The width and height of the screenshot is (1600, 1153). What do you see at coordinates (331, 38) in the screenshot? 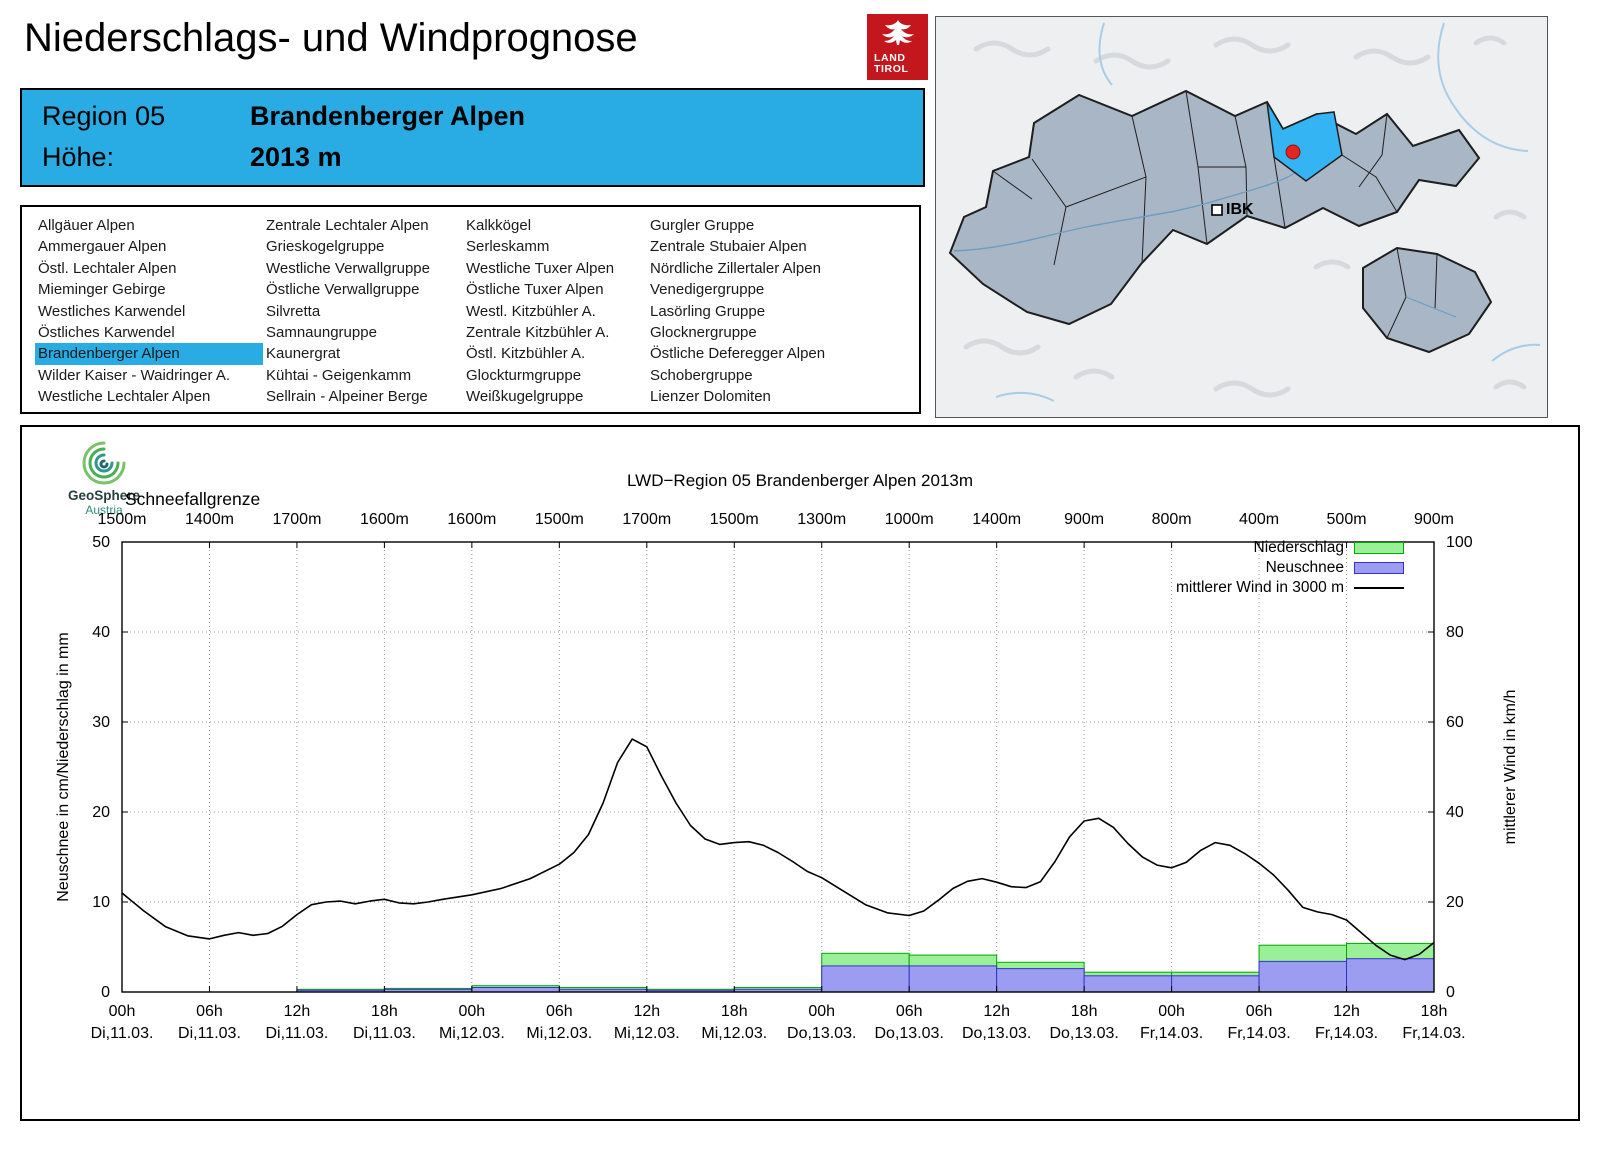
I see `page-title: Niederschlags- und Windprognose` at bounding box center [331, 38].